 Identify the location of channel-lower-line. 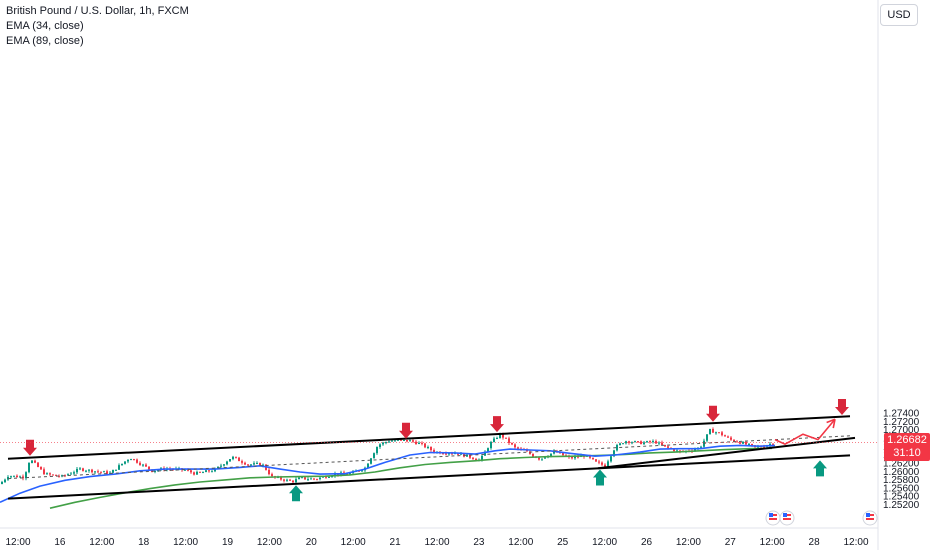
(429, 477).